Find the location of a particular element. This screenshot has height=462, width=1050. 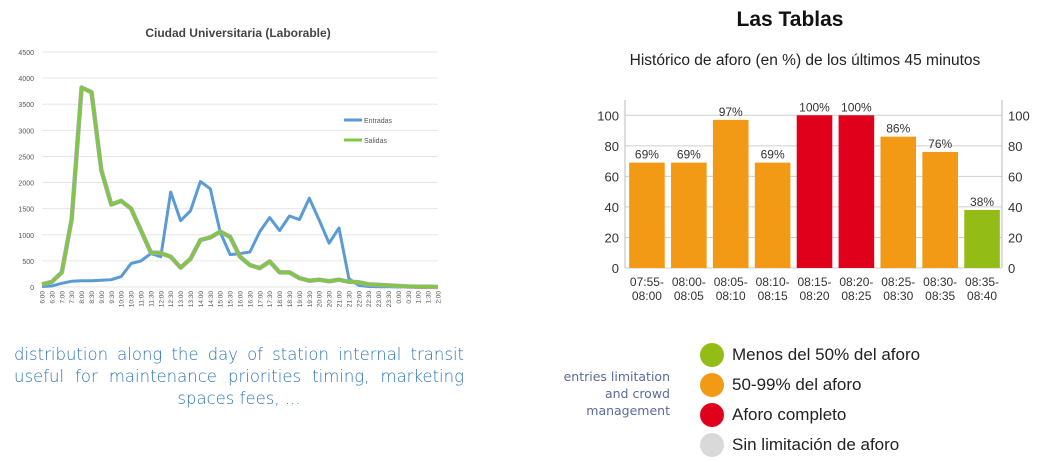

y-tick-label: 4500 is located at coordinates (26, 53).